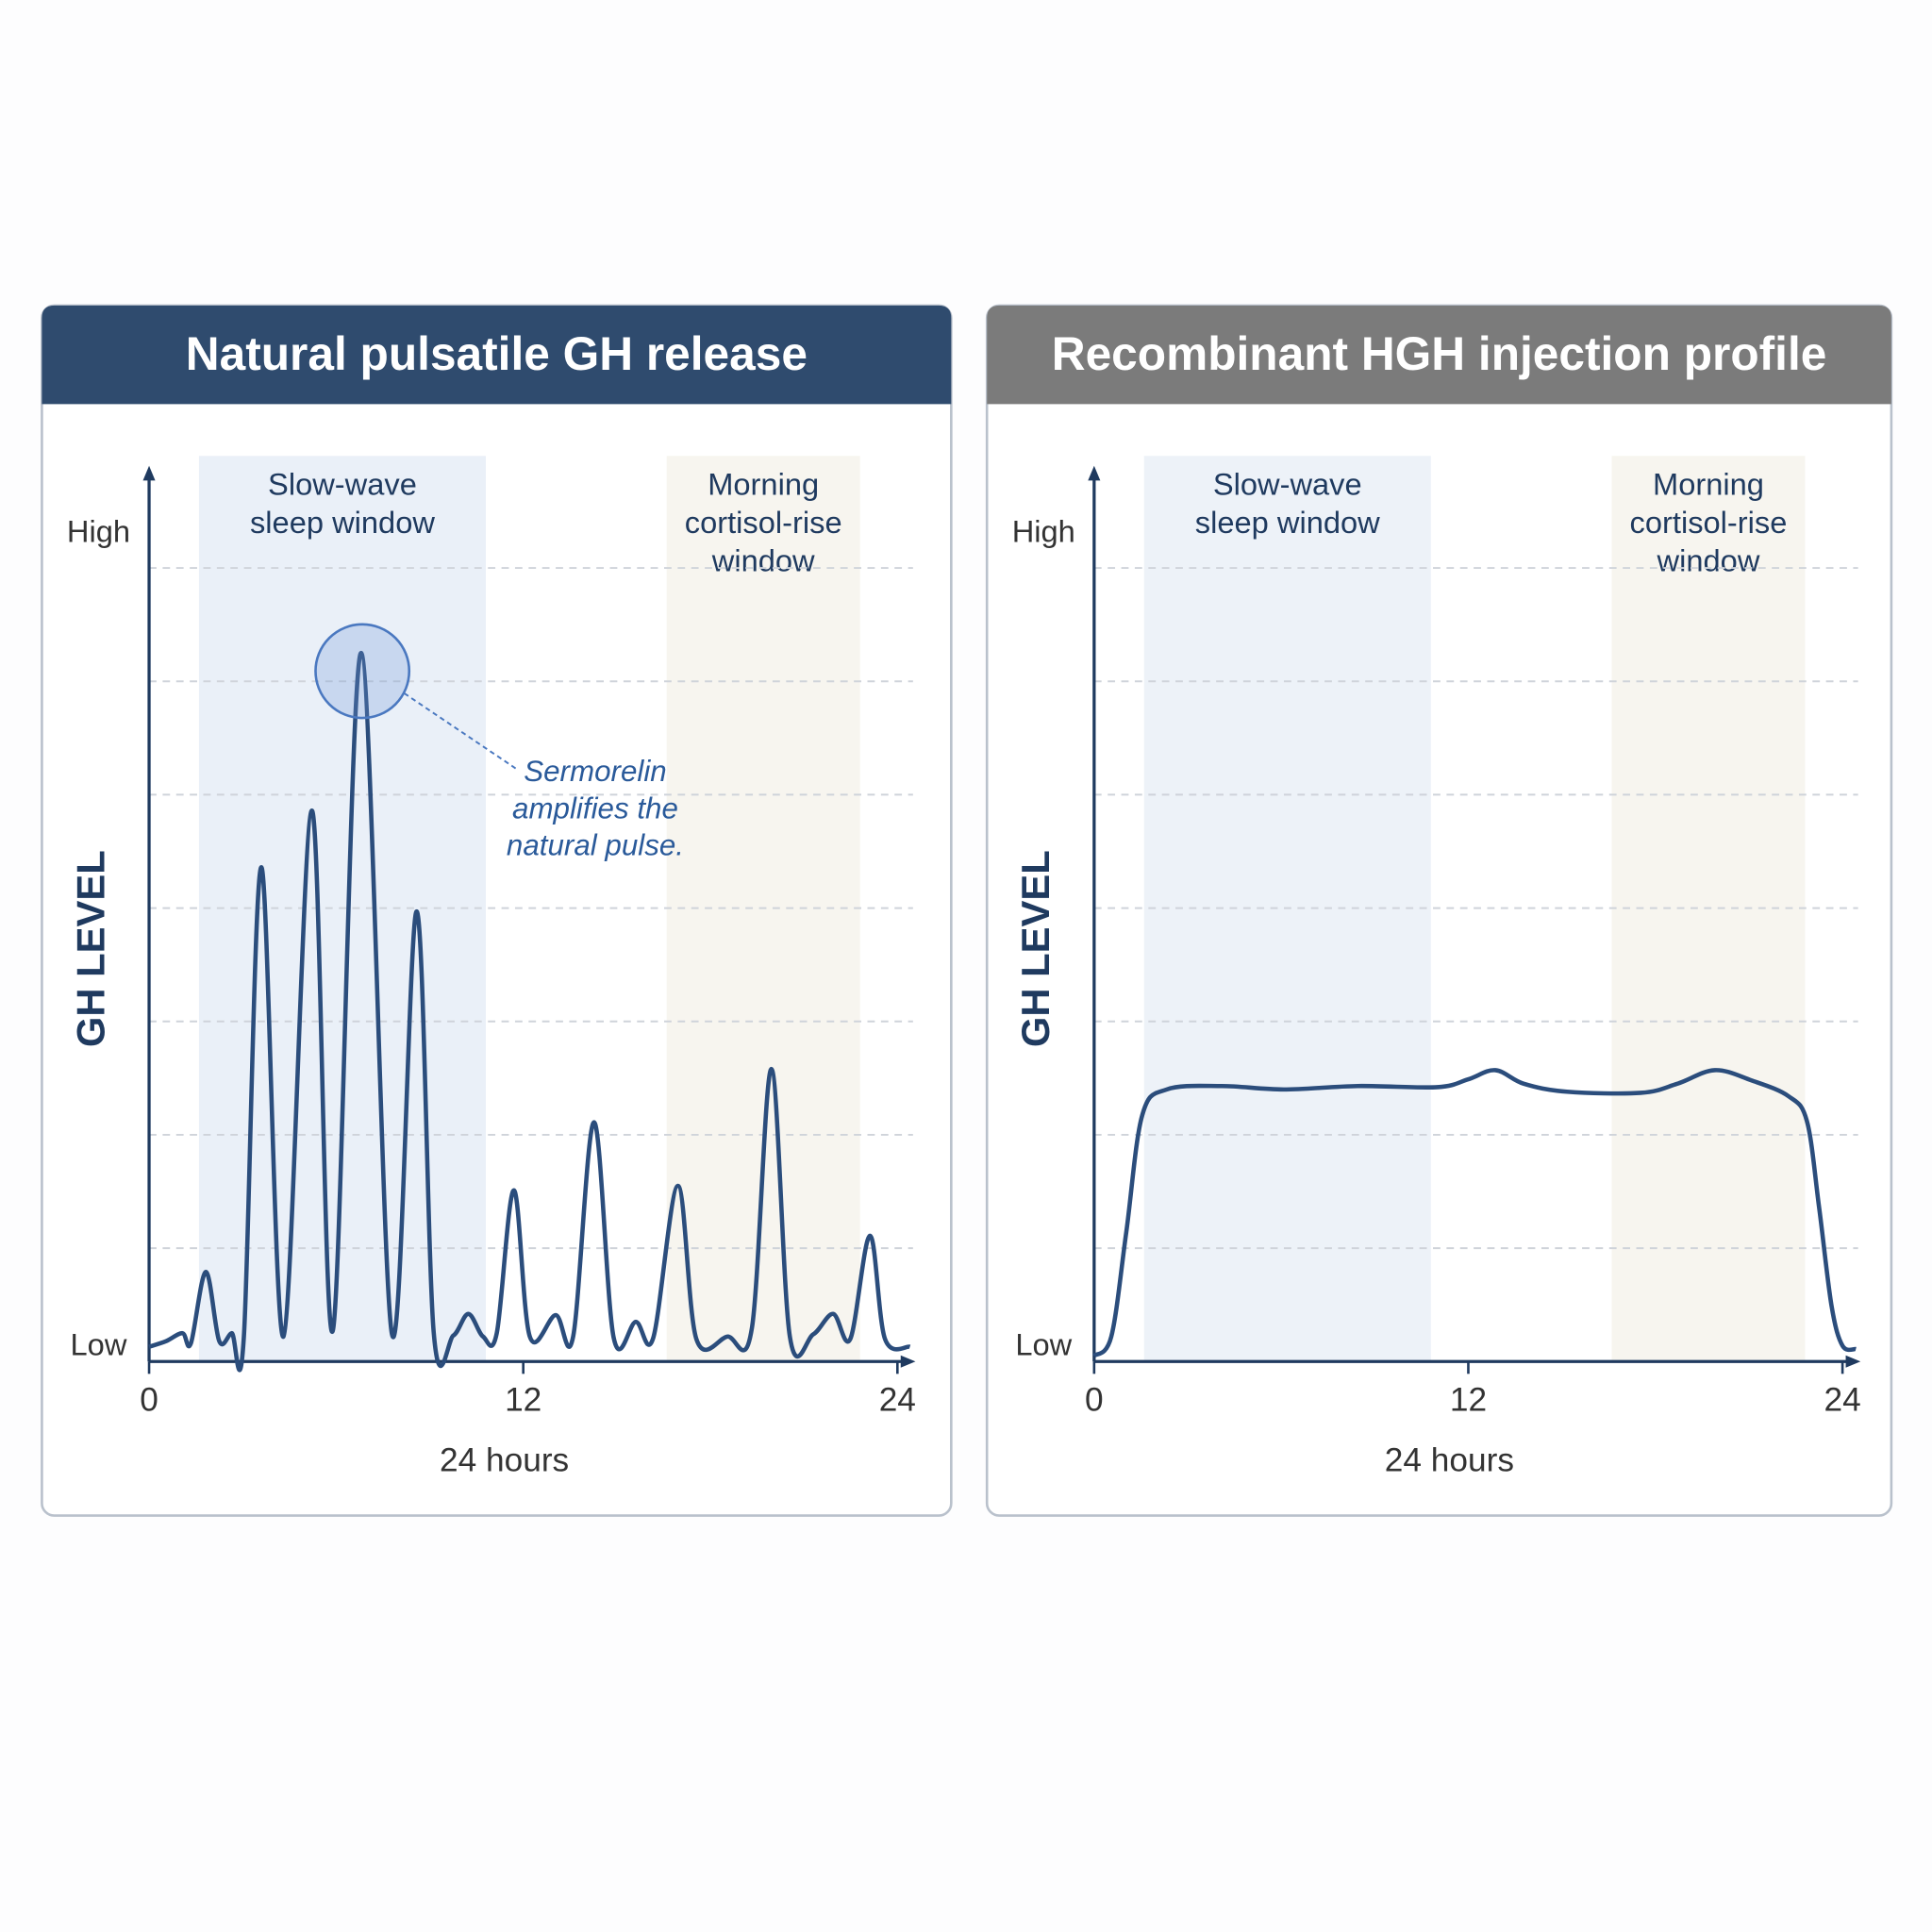 This screenshot has width=1932, height=1932. I want to click on panel-title: Natural pulsatile GH release, so click(497, 353).